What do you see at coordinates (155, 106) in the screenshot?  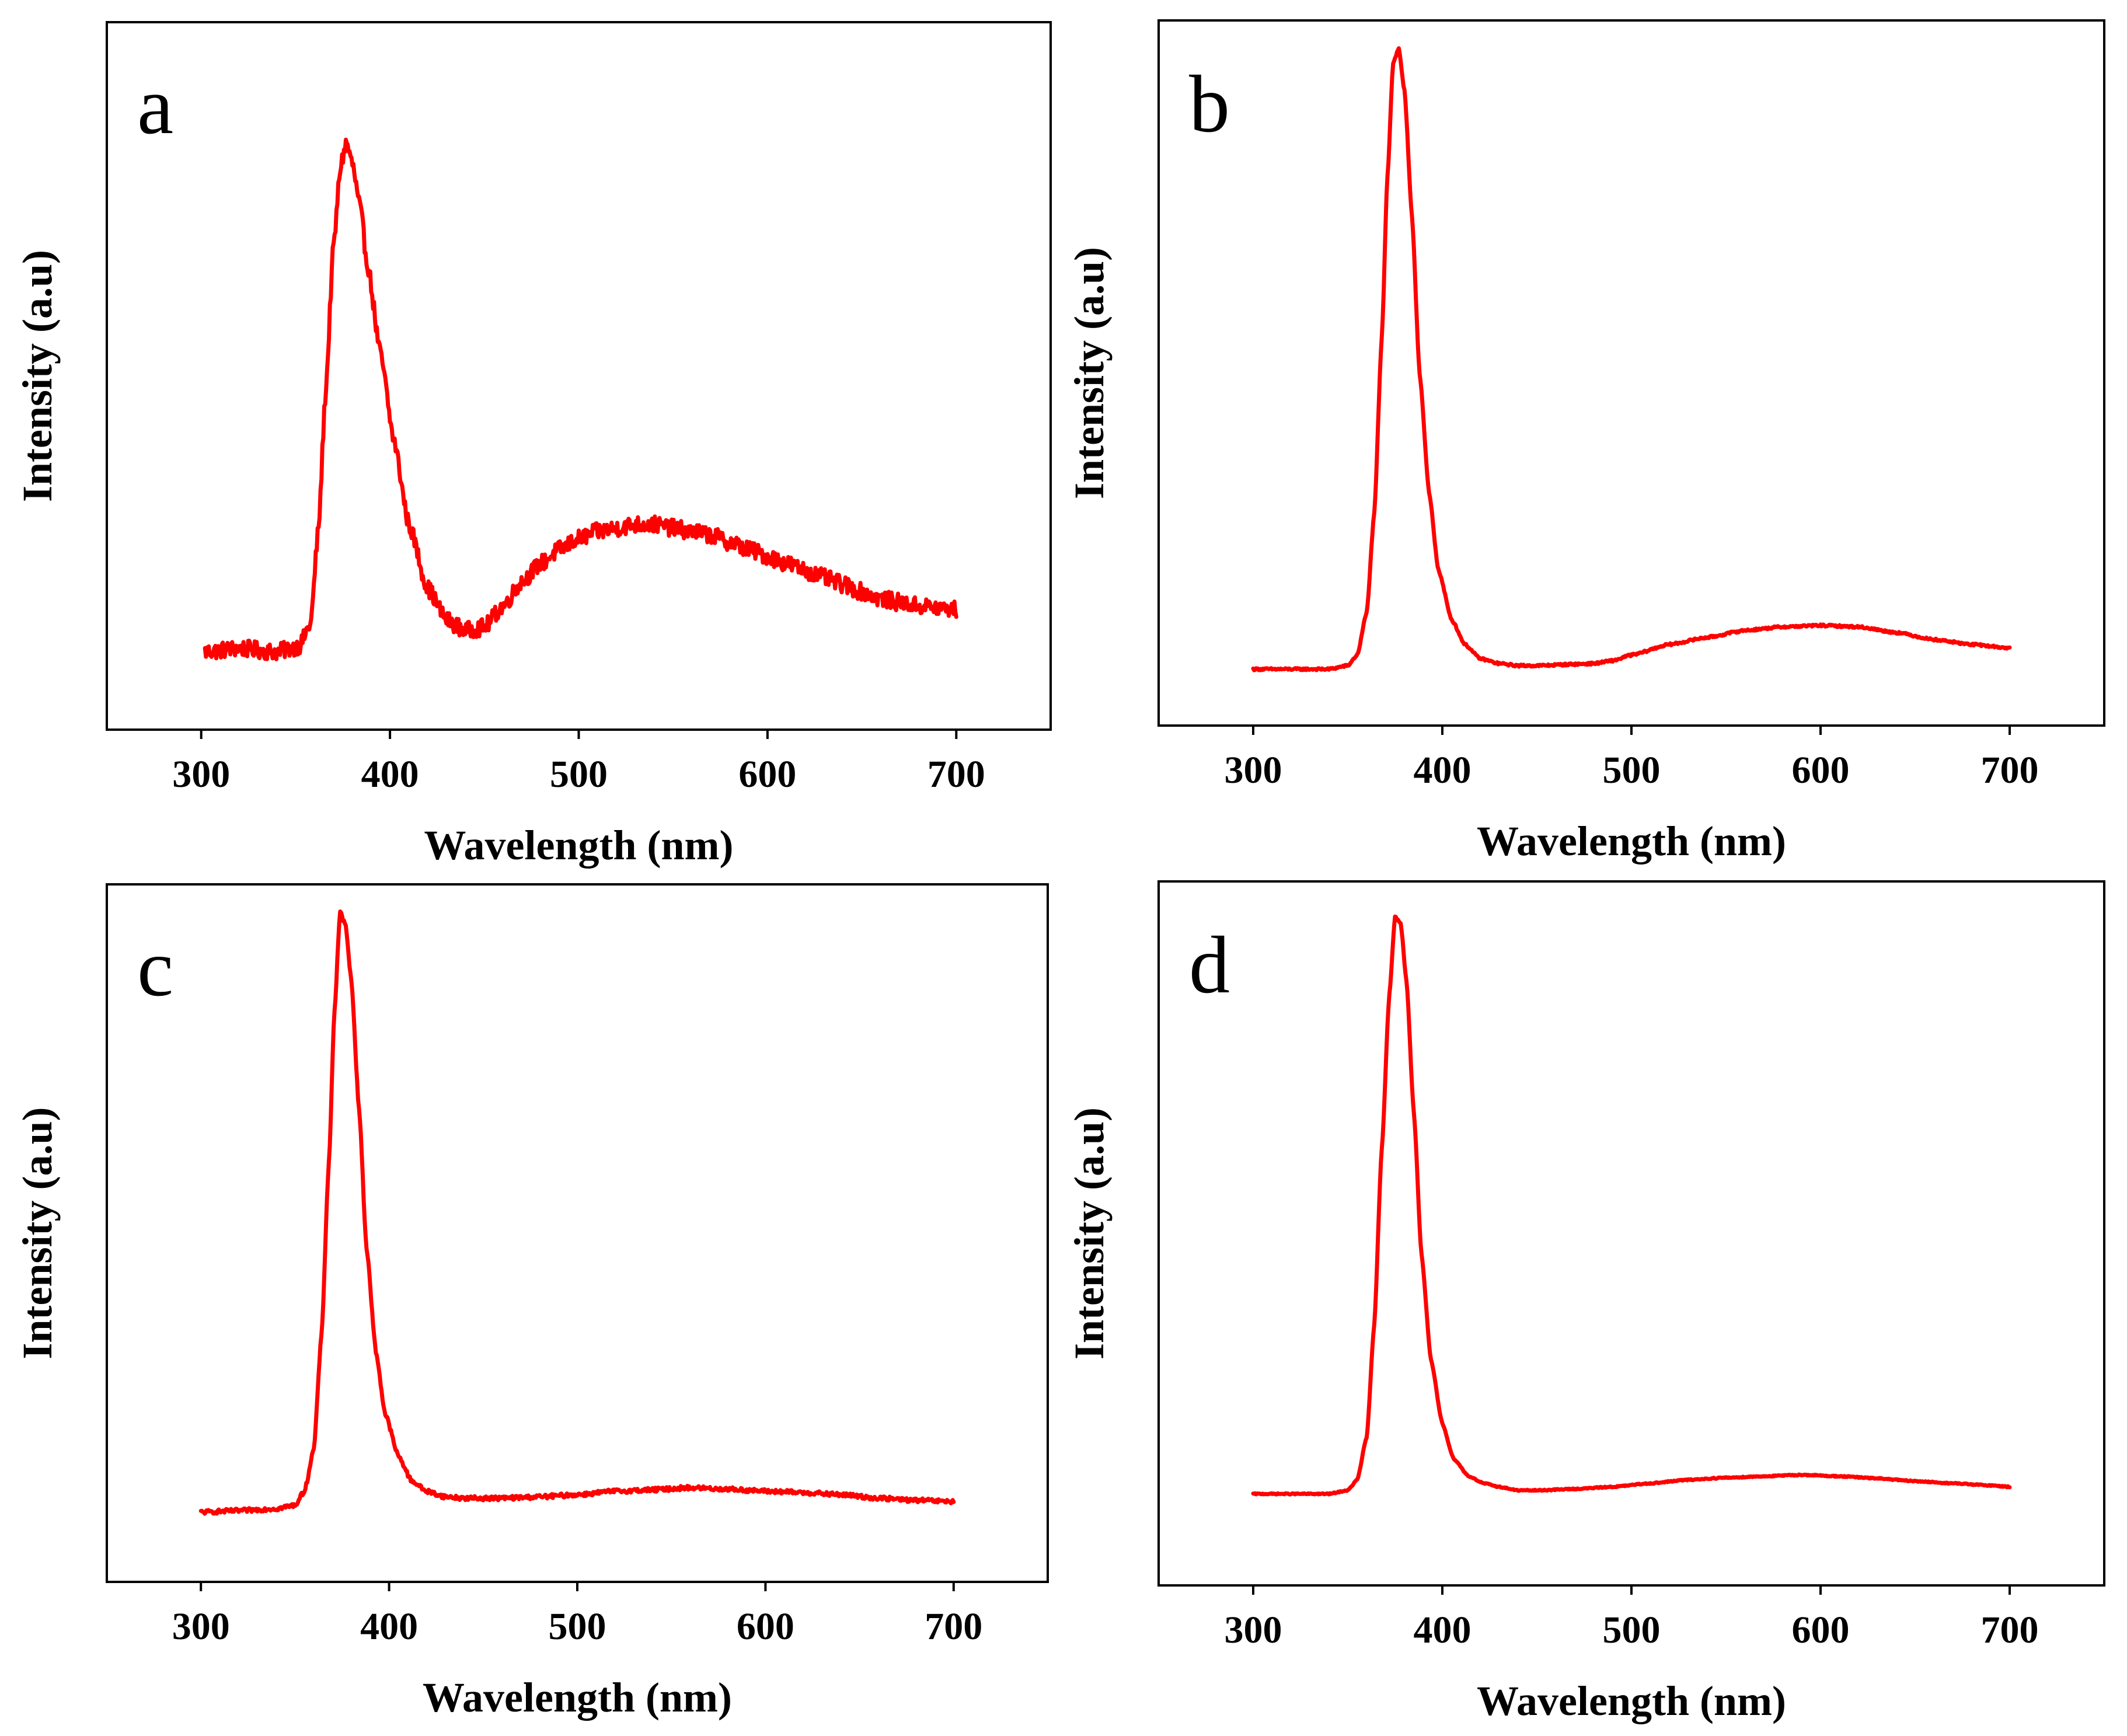 I see `panel-letter: a` at bounding box center [155, 106].